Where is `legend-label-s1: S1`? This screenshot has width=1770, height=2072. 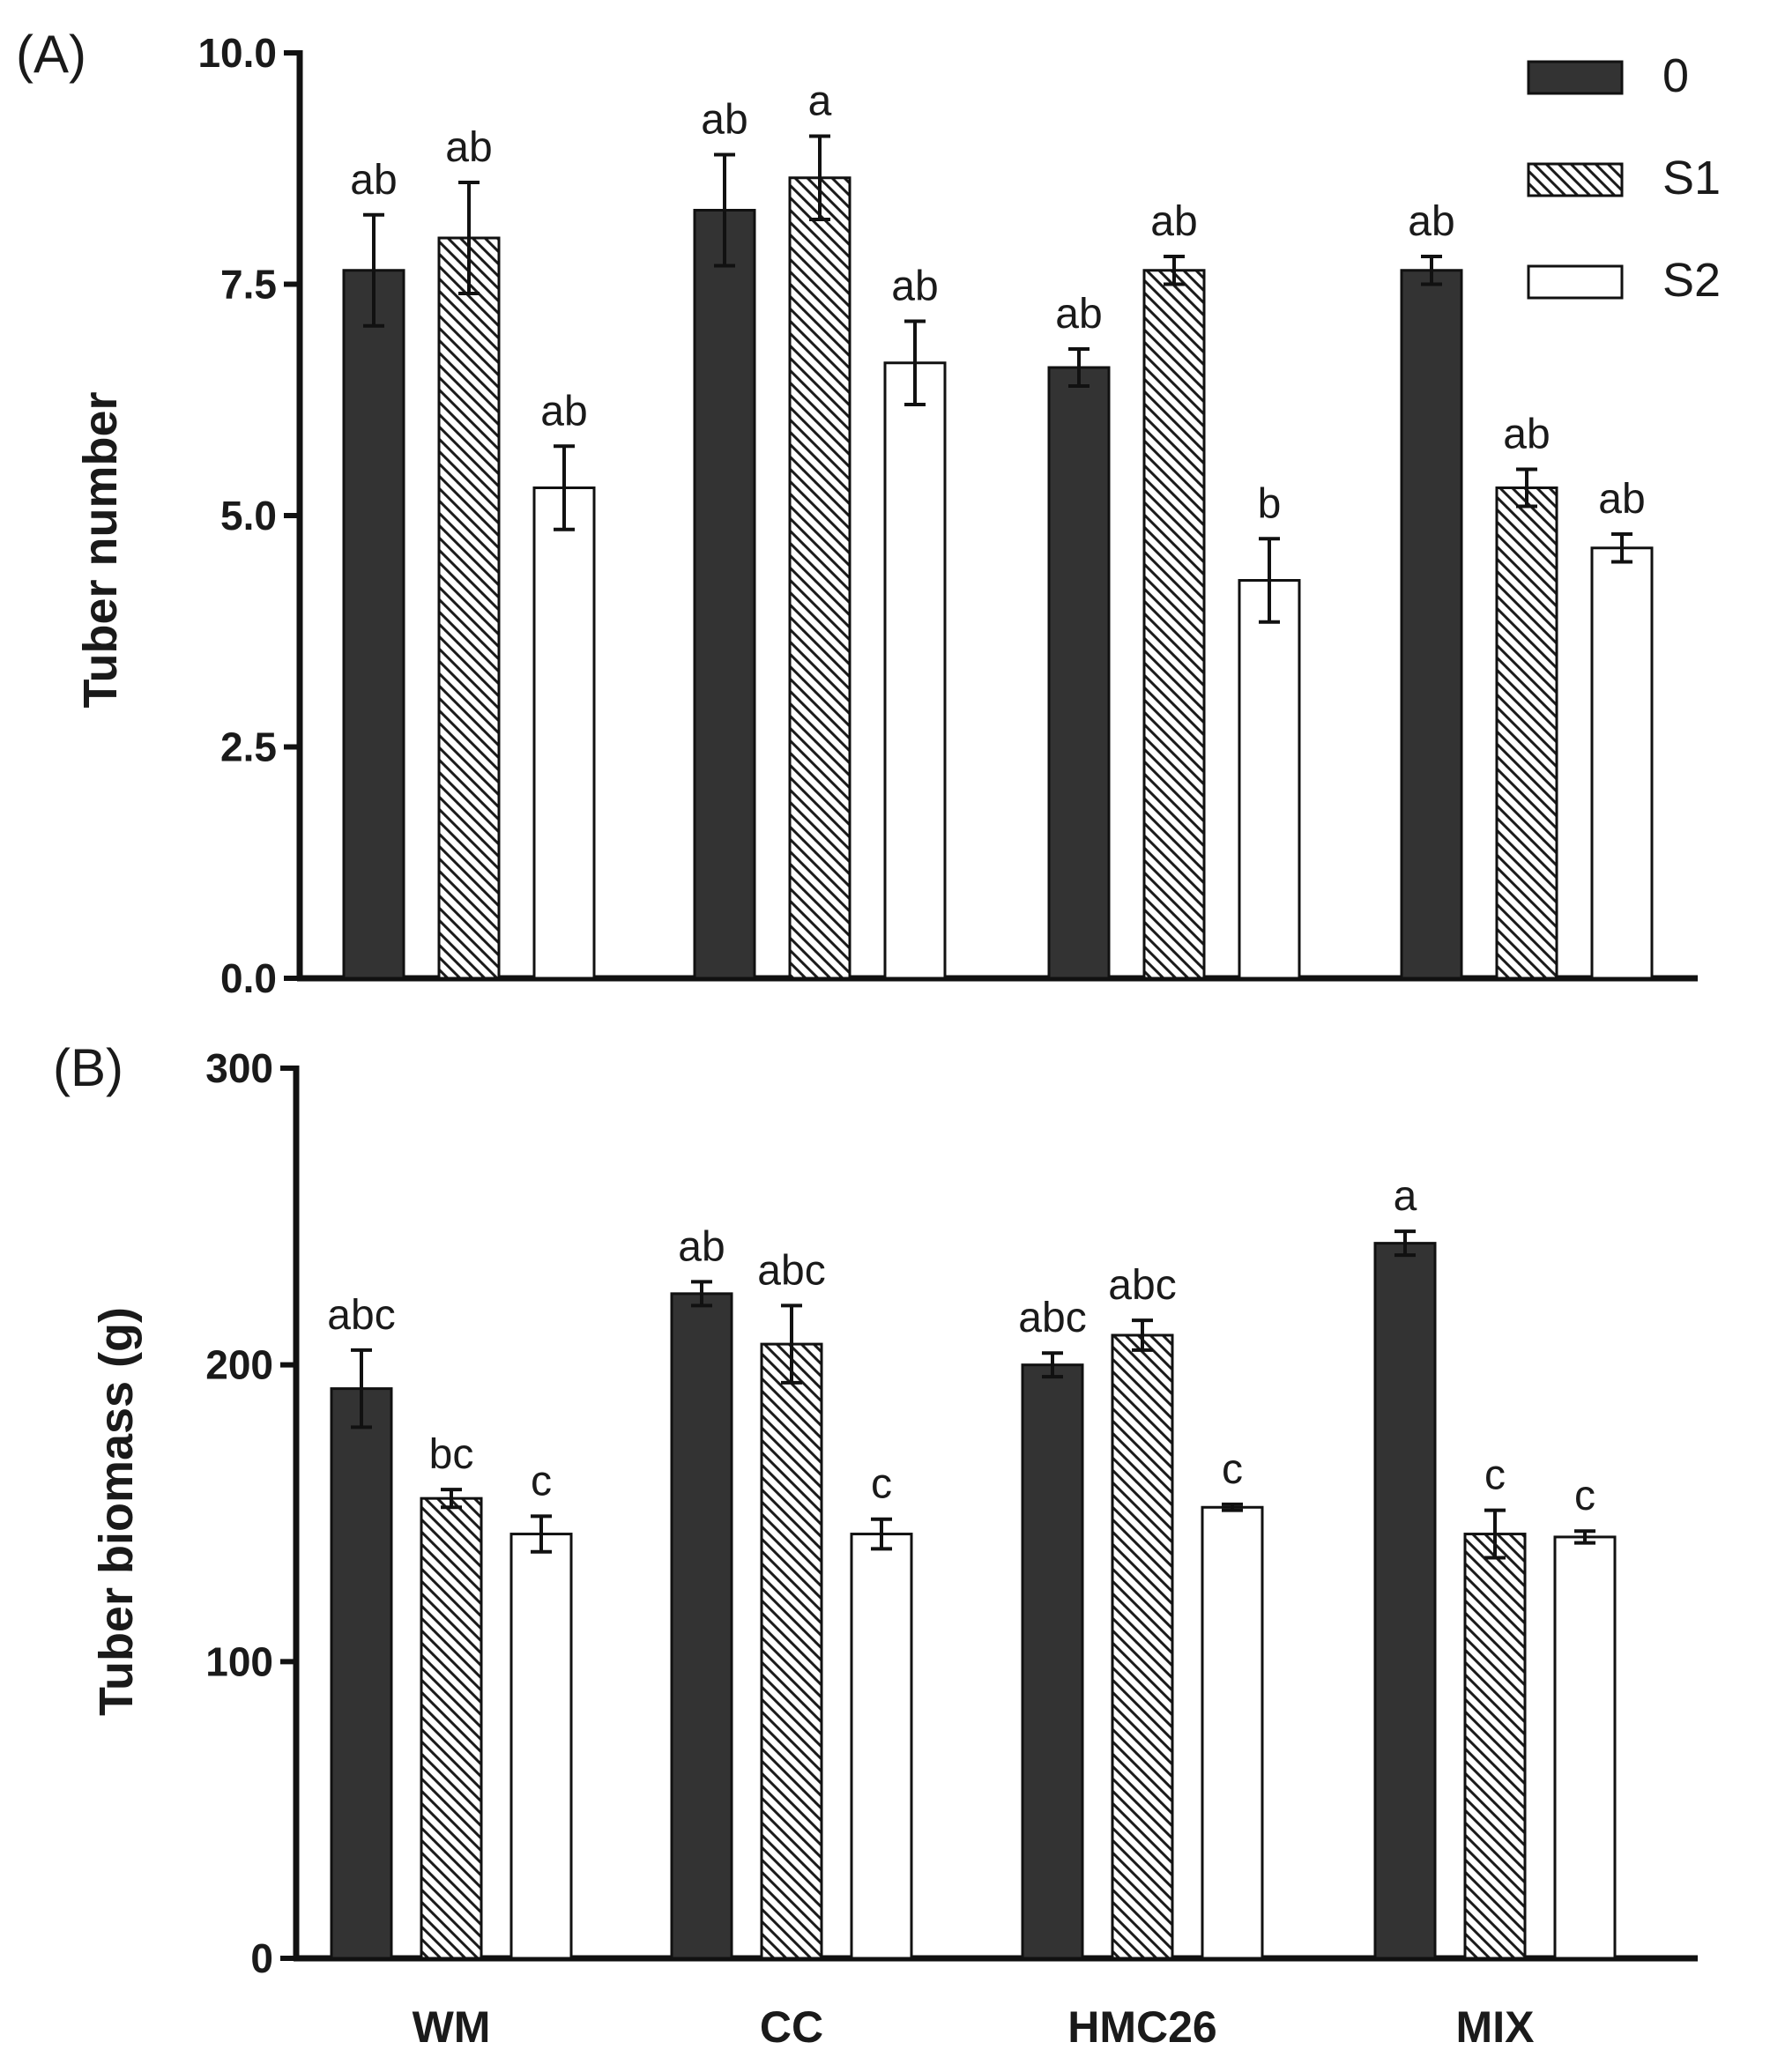
legend-label-s1: S1 is located at coordinates (1691, 178).